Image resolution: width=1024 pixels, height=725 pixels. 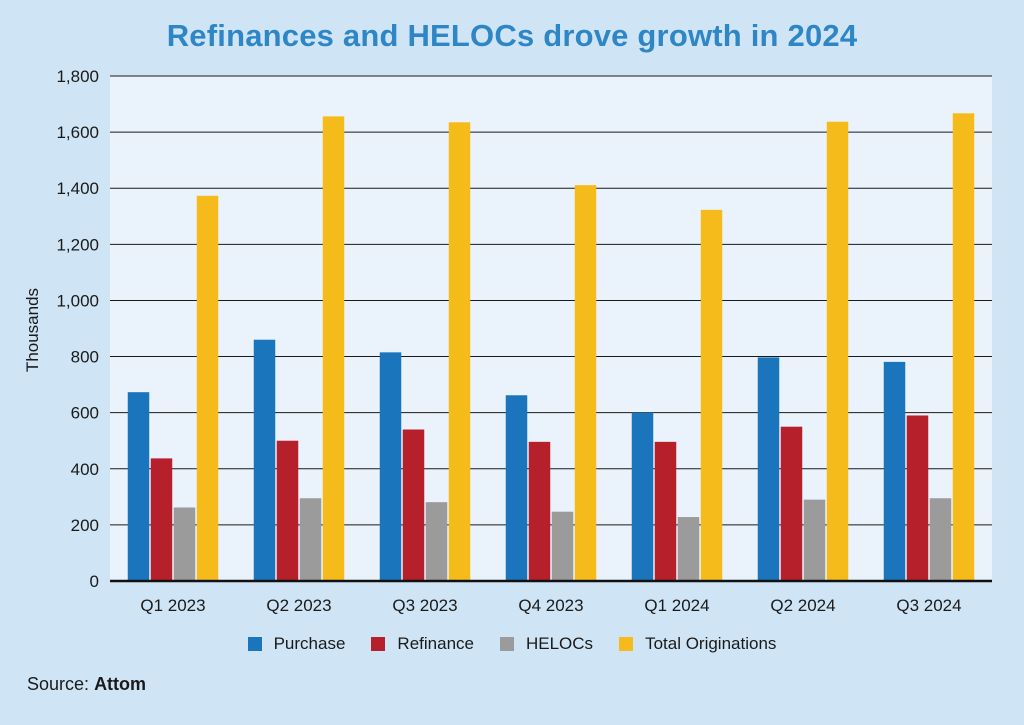 I want to click on legend-item: HELOCs, so click(x=546, y=644).